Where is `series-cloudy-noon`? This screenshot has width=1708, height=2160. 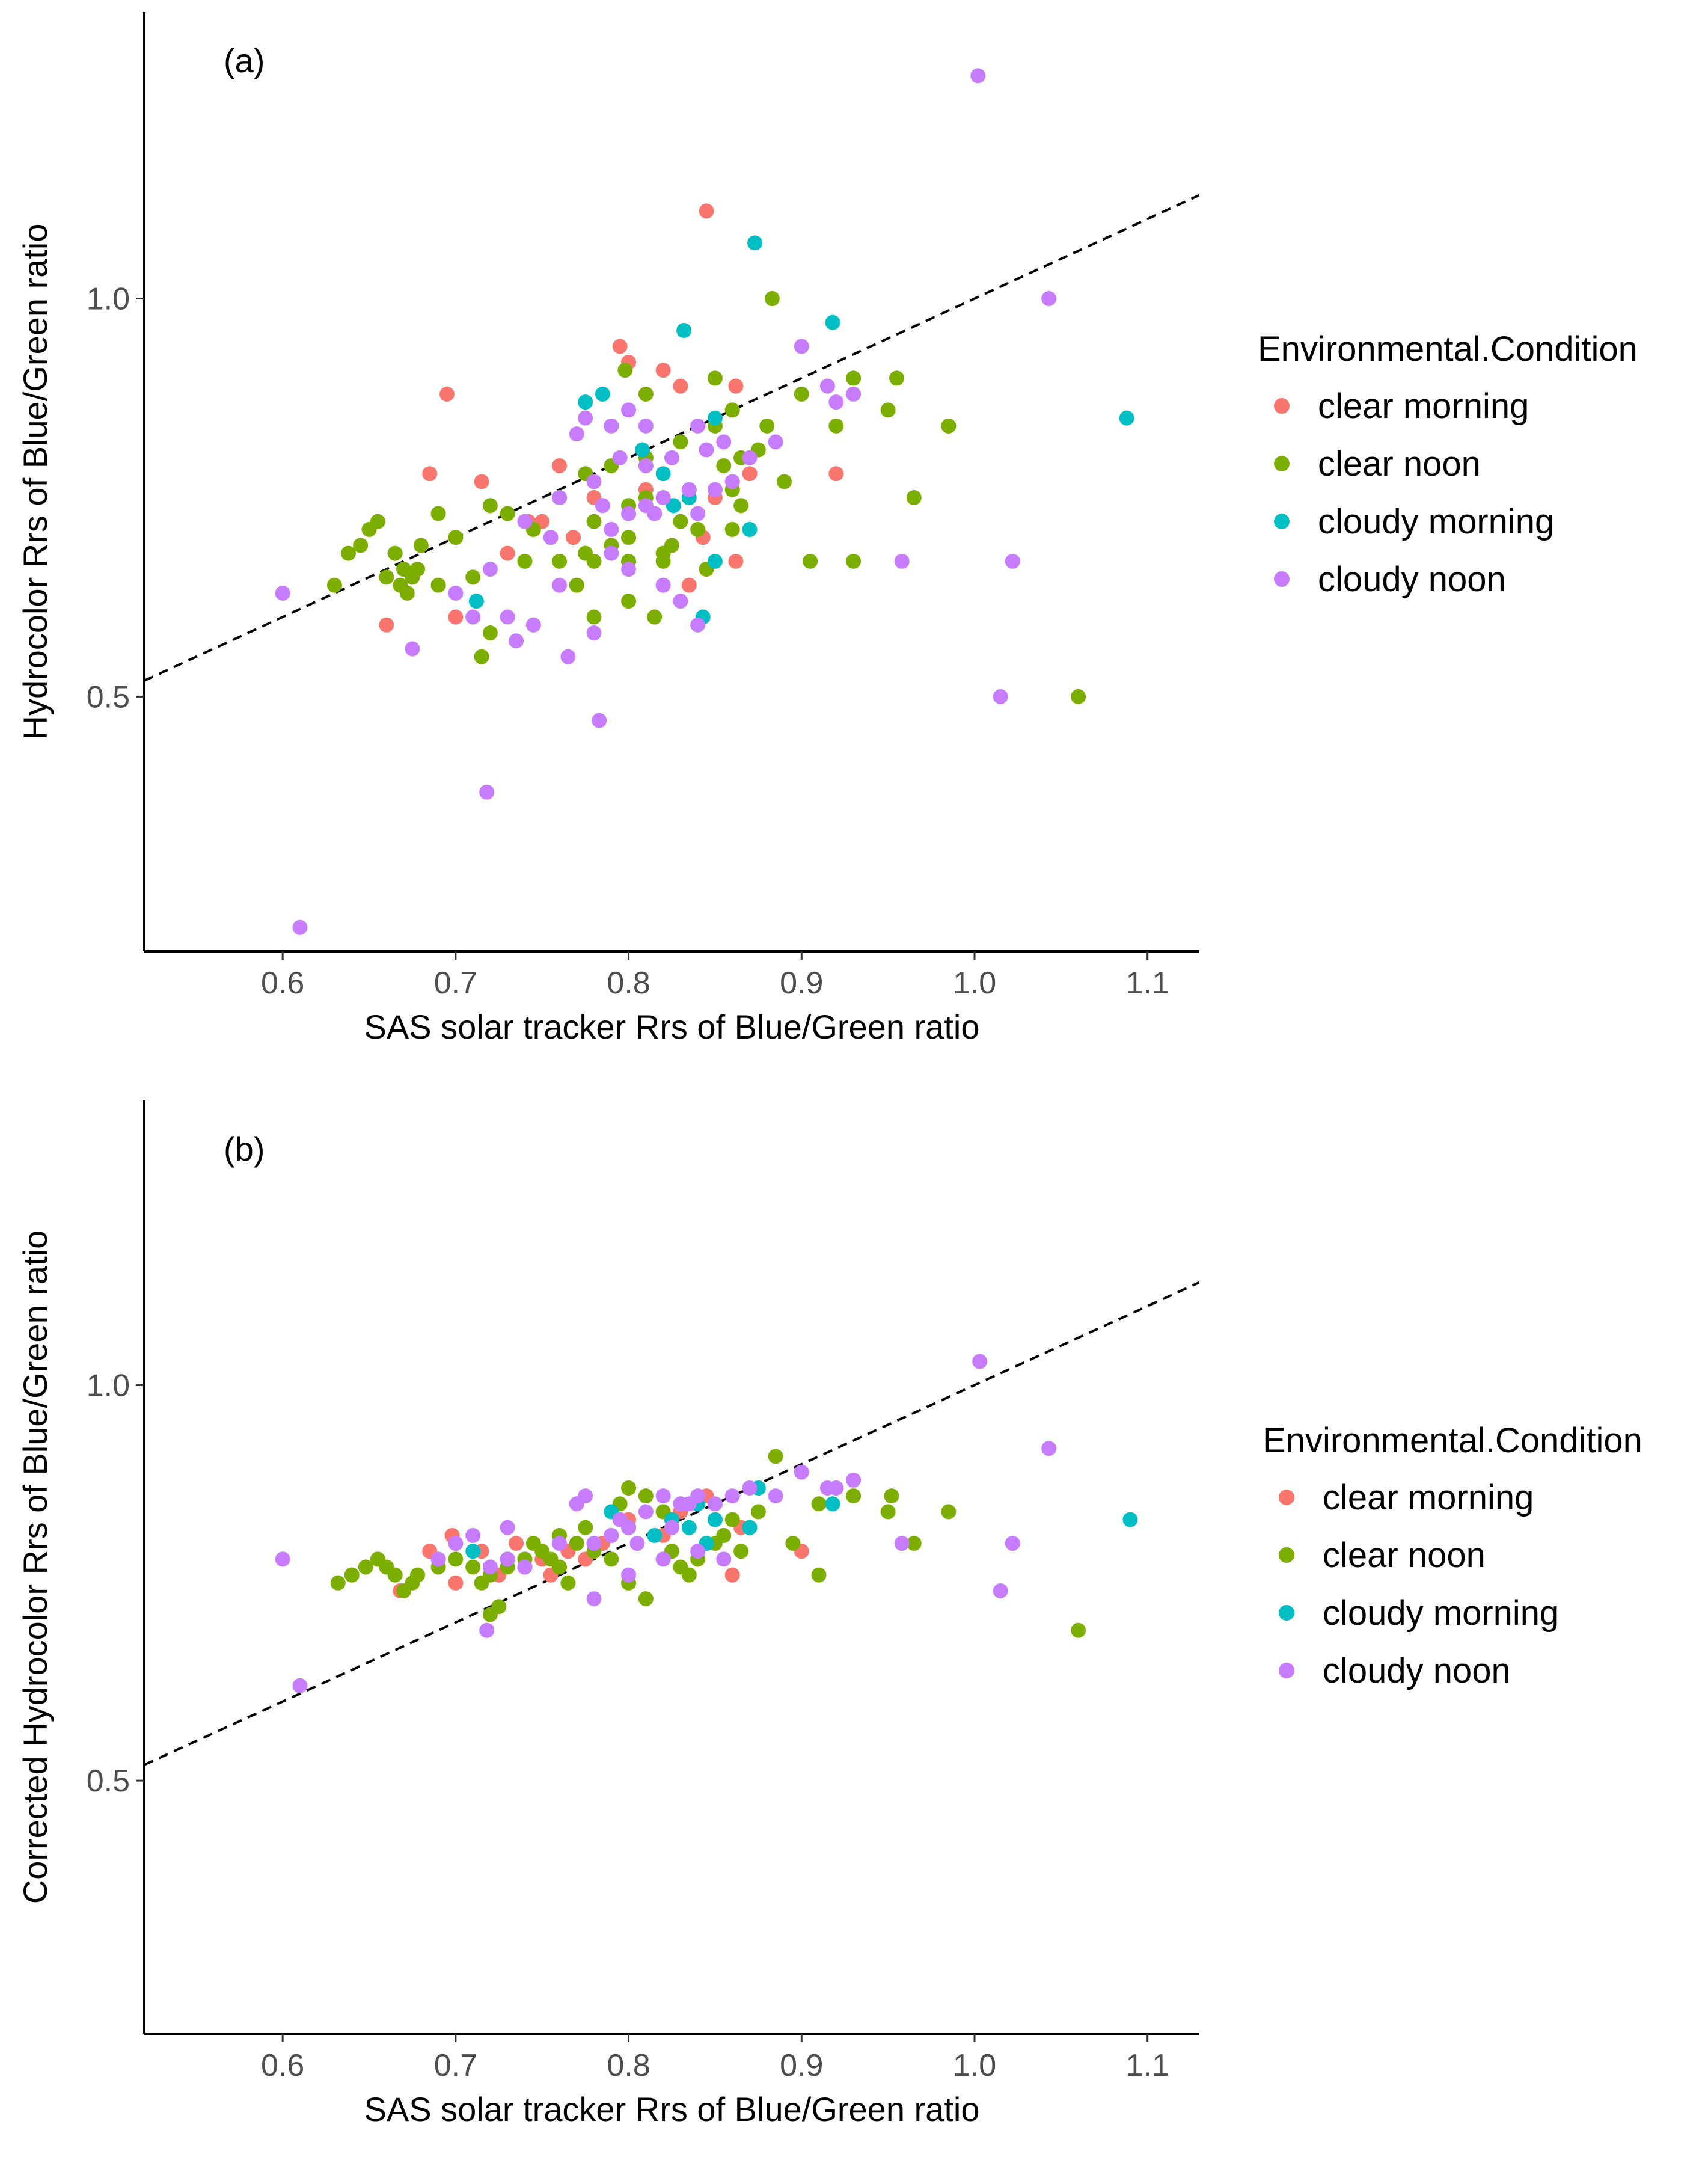 series-cloudy-noon is located at coordinates (666, 1523).